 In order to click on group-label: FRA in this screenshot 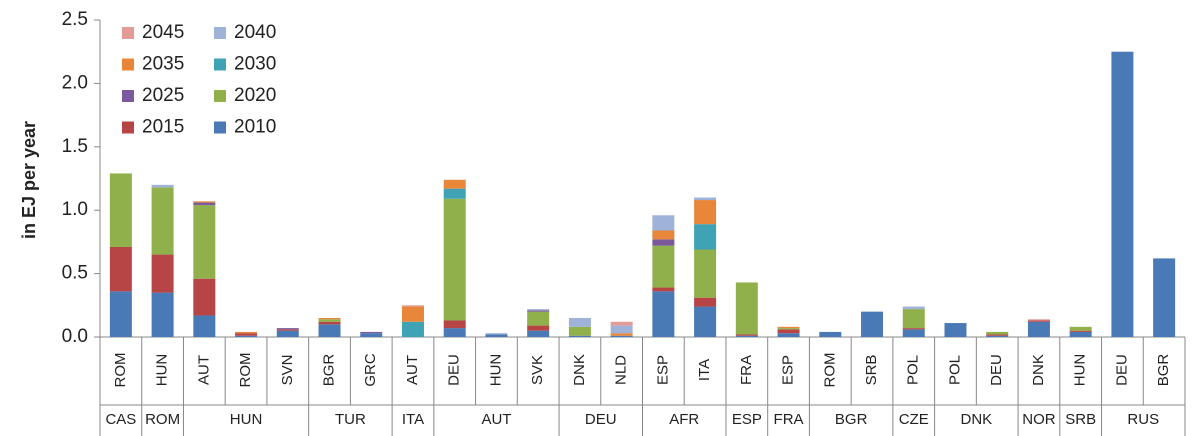, I will do `click(789, 419)`.